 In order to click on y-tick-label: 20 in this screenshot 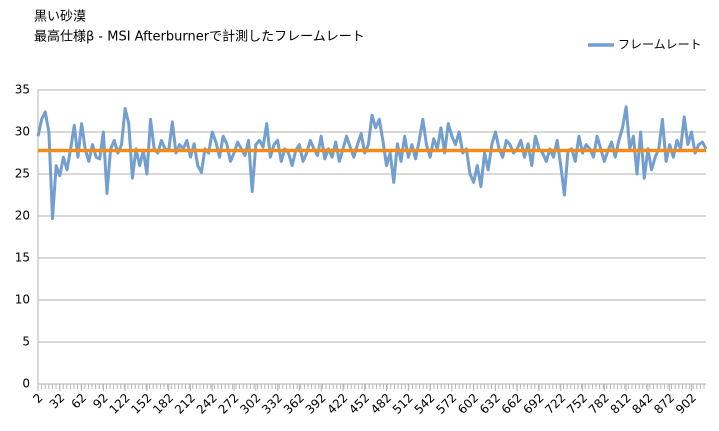, I will do `click(22, 216)`.